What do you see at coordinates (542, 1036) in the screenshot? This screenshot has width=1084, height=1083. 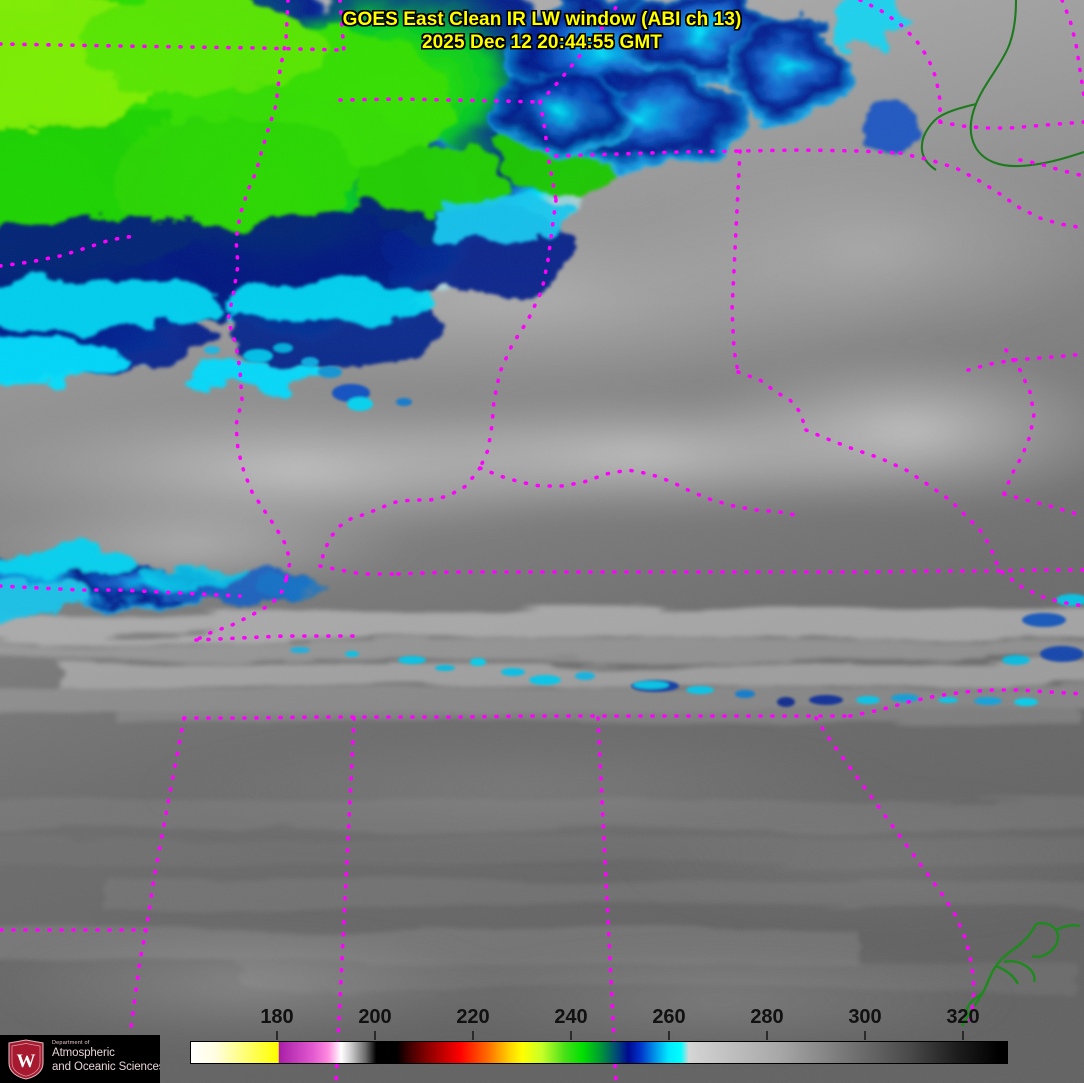 I see `colorbar-tick-marks` at bounding box center [542, 1036].